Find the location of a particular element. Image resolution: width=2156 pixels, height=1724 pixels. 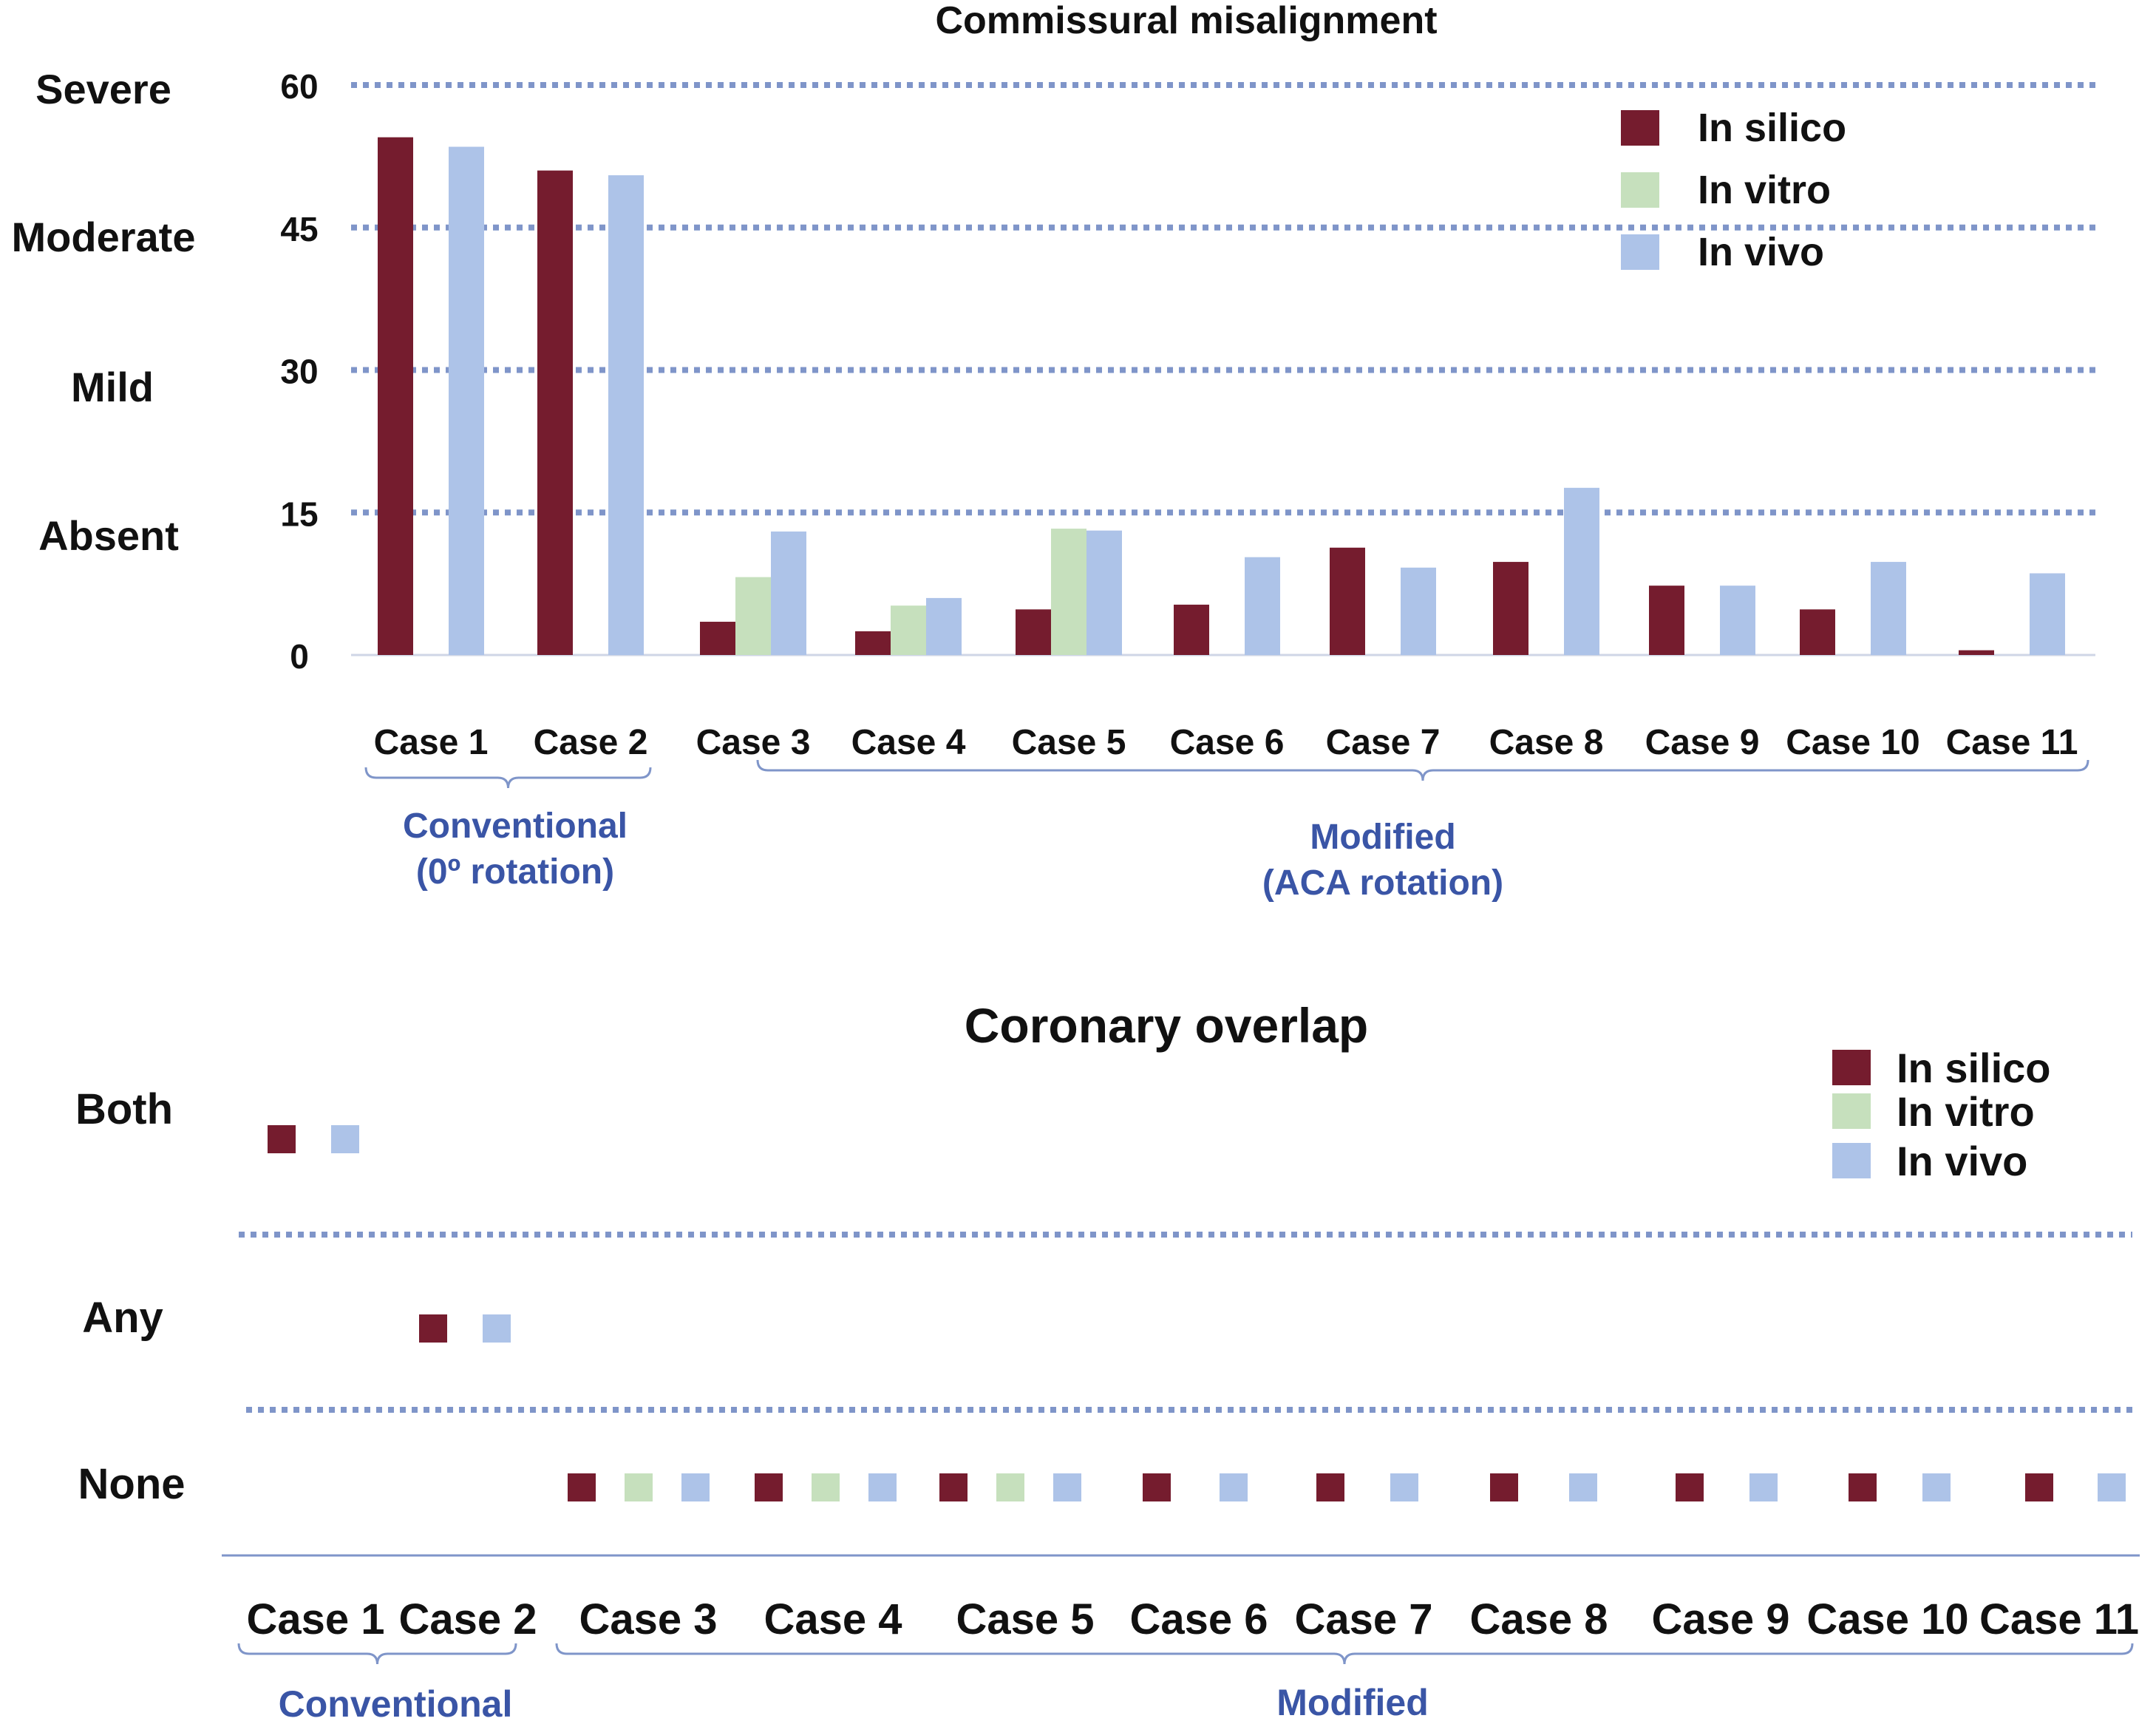

top-x-tick-label: Case 8 is located at coordinates (1546, 742).